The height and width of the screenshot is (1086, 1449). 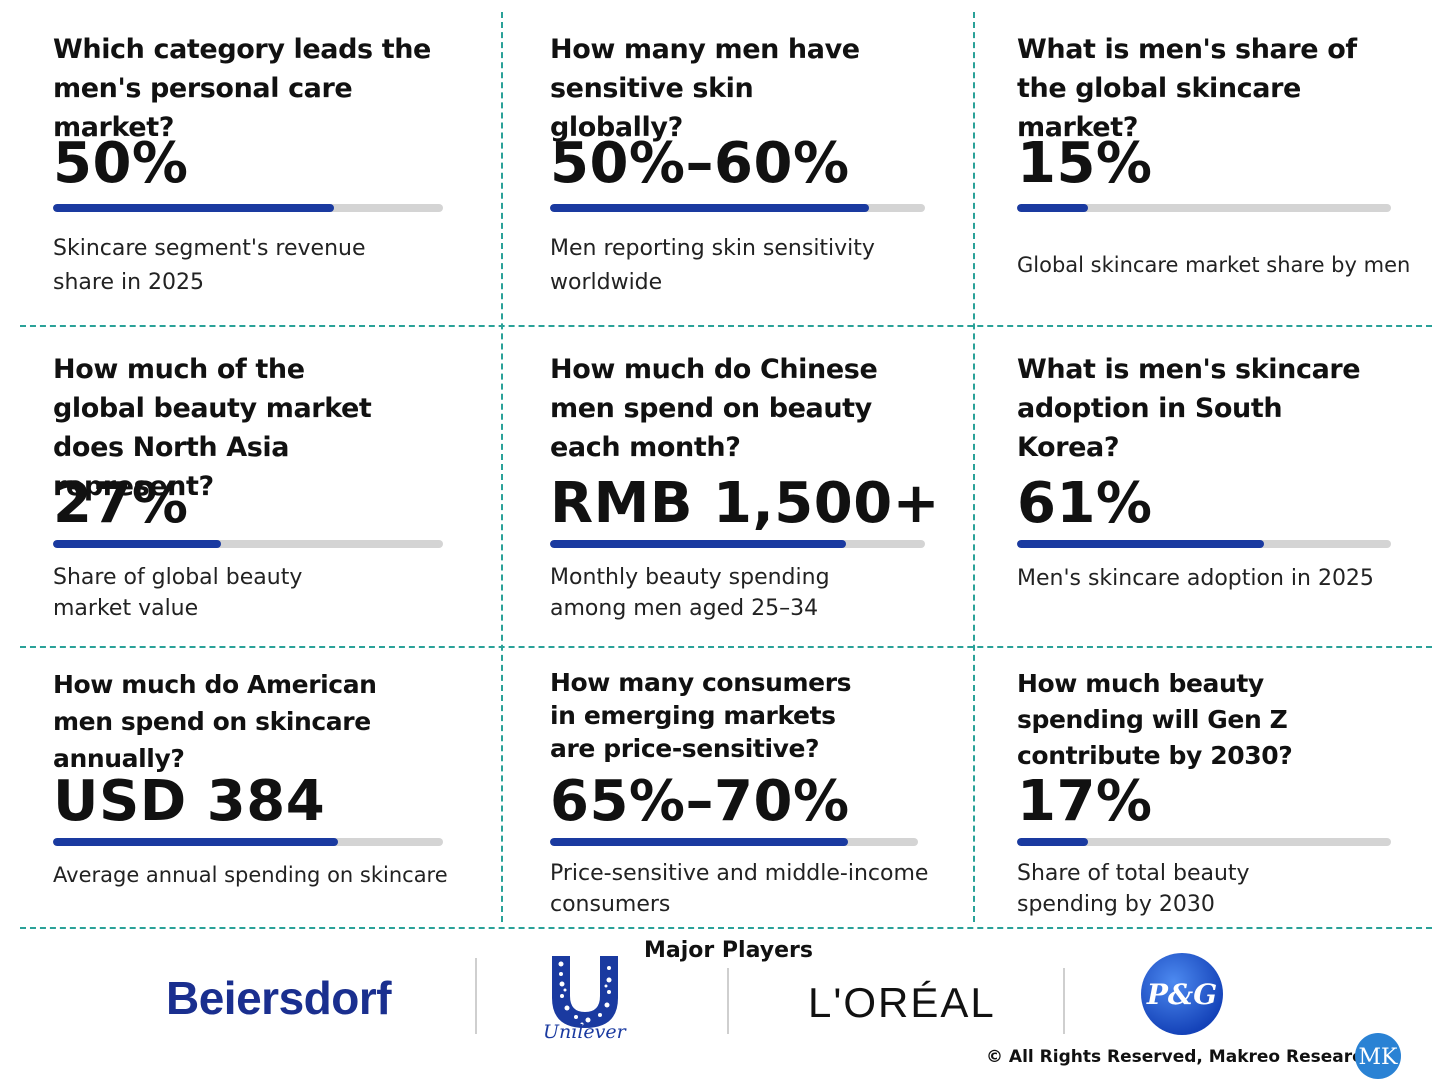 I want to click on pg-logo: P&G, so click(x=1182, y=994).